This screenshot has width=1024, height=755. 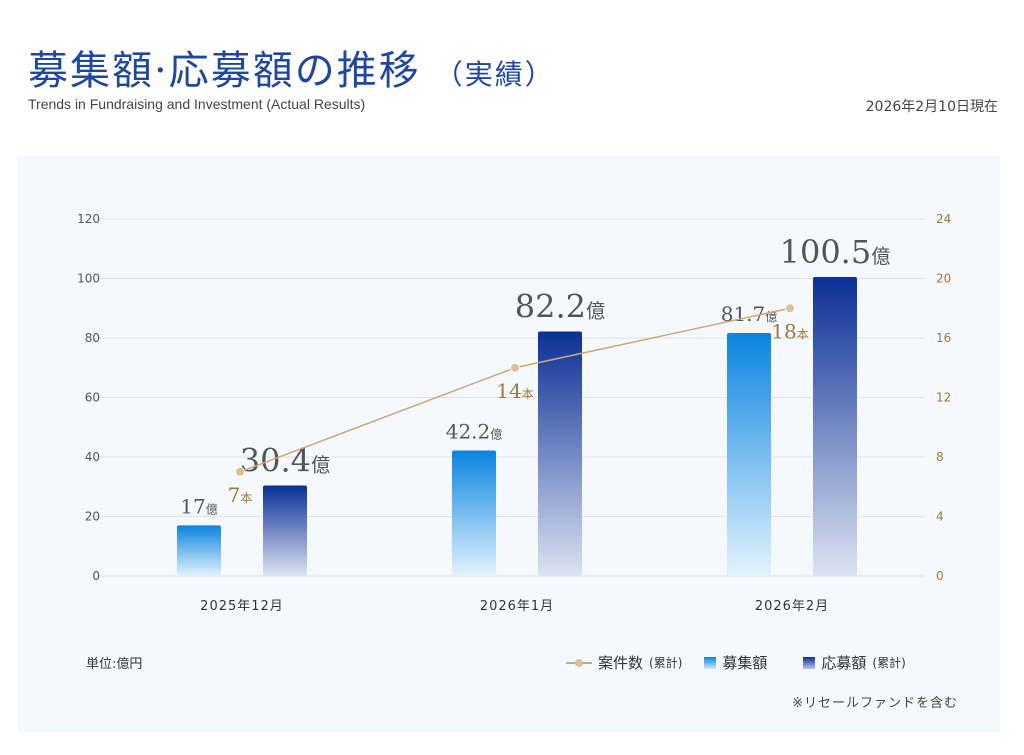 What do you see at coordinates (621, 663) in the screenshot?
I see `legend-count: 案件数` at bounding box center [621, 663].